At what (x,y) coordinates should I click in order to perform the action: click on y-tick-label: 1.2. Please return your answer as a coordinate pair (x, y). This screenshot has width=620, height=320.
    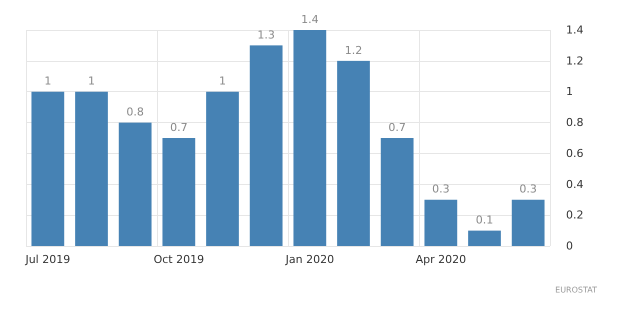
    Looking at the image, I should click on (575, 61).